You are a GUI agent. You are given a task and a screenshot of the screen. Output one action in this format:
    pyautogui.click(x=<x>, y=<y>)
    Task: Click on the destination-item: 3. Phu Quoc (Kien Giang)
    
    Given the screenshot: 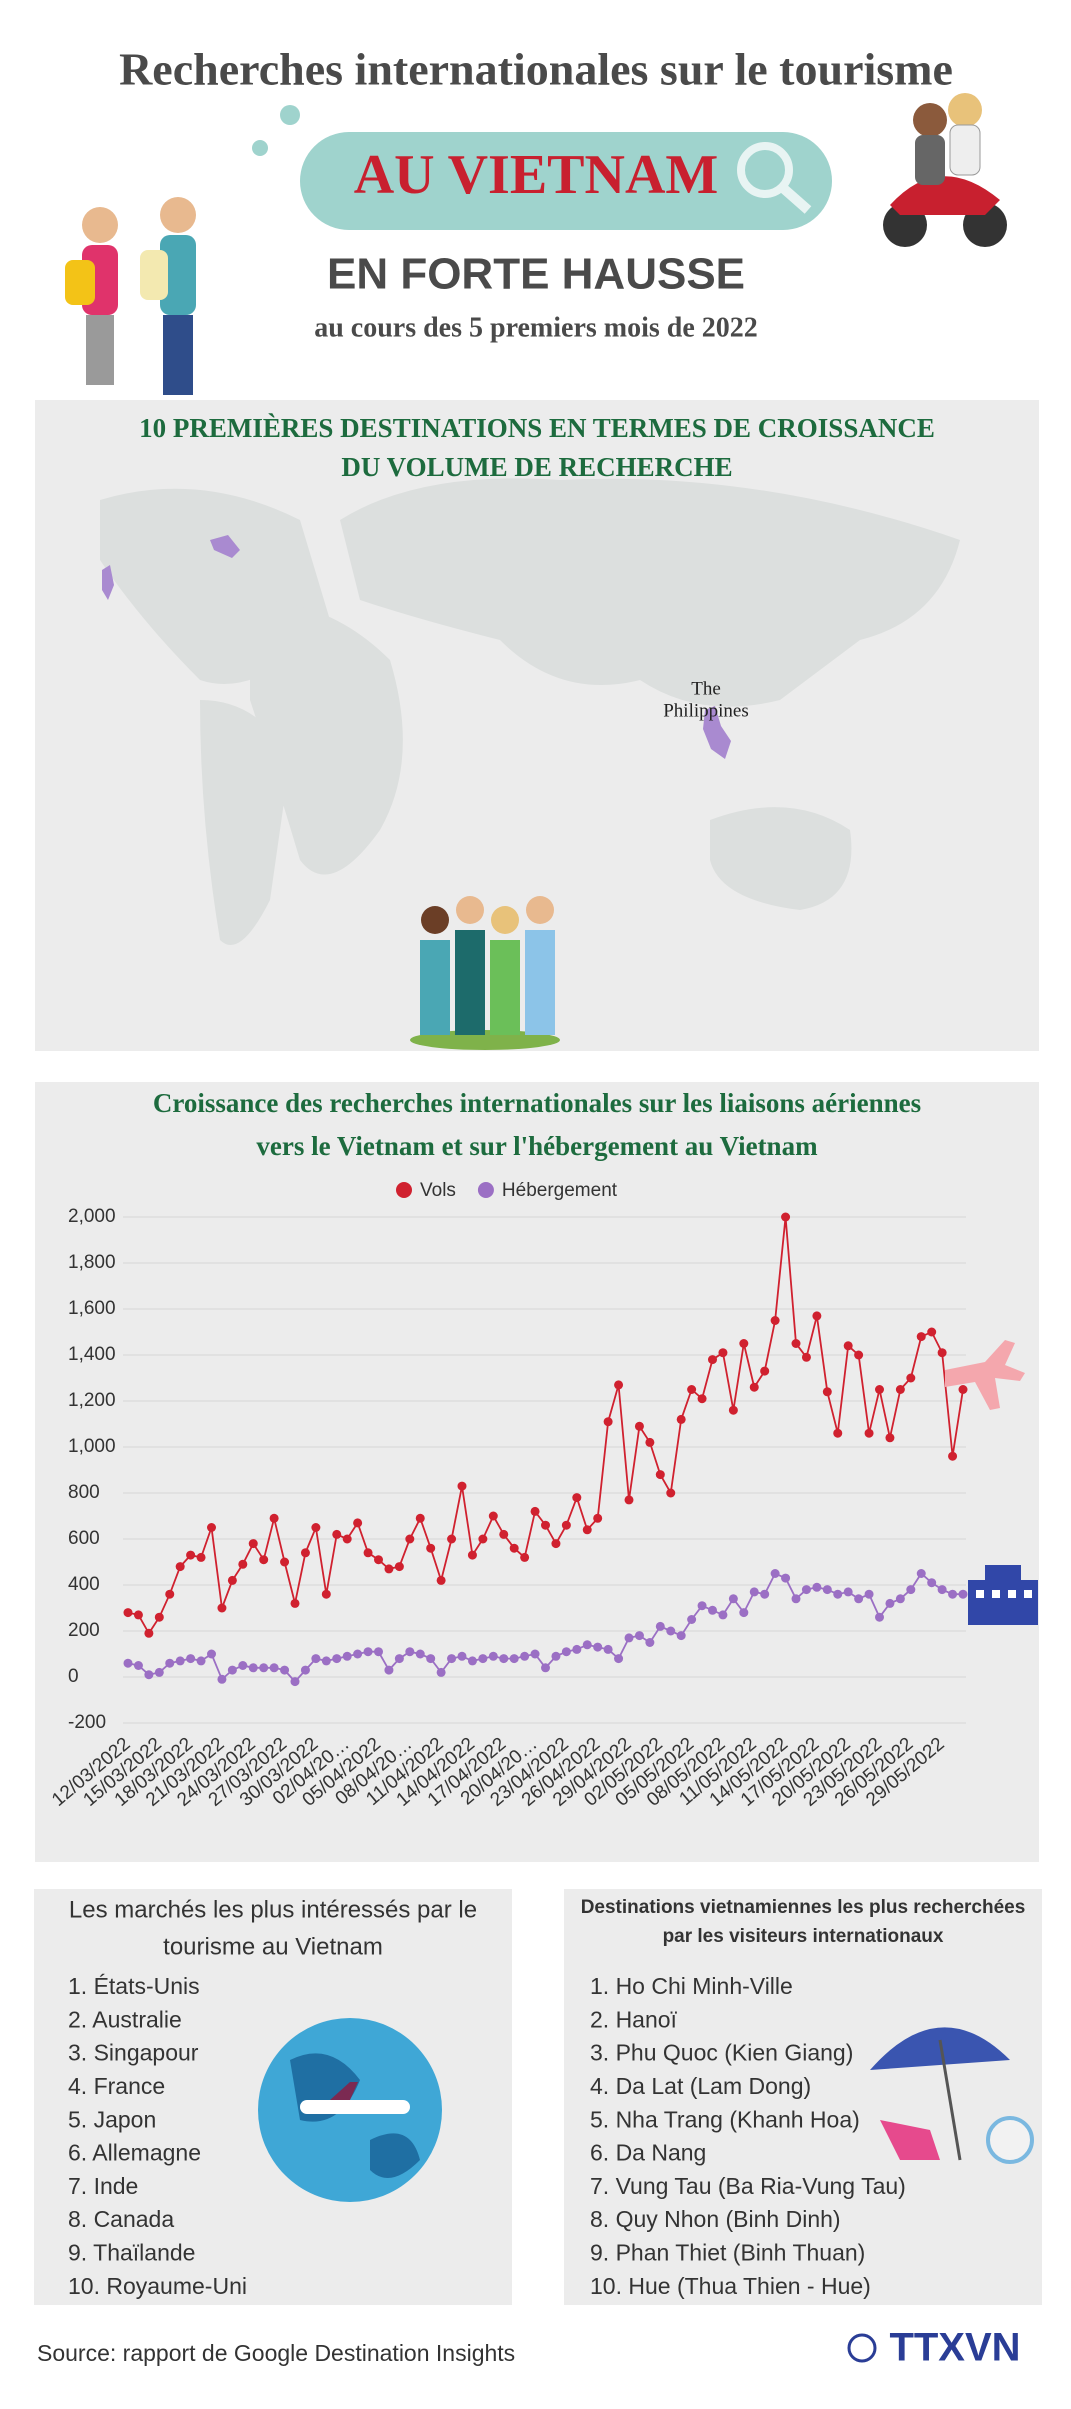 What is the action you would take?
    pyautogui.click(x=721, y=2053)
    